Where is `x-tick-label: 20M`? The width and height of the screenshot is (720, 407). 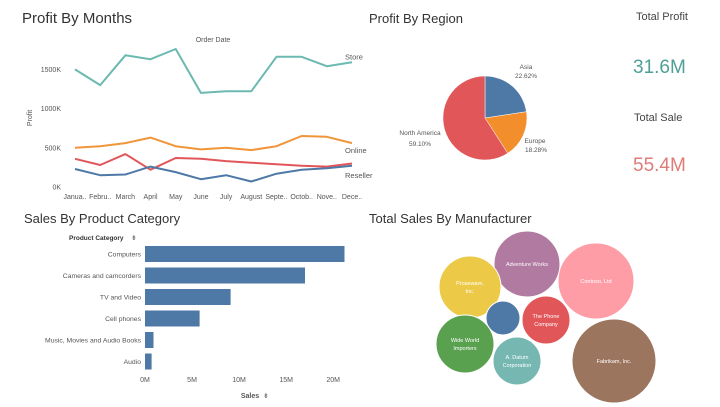 x-tick-label: 20M is located at coordinates (333, 380).